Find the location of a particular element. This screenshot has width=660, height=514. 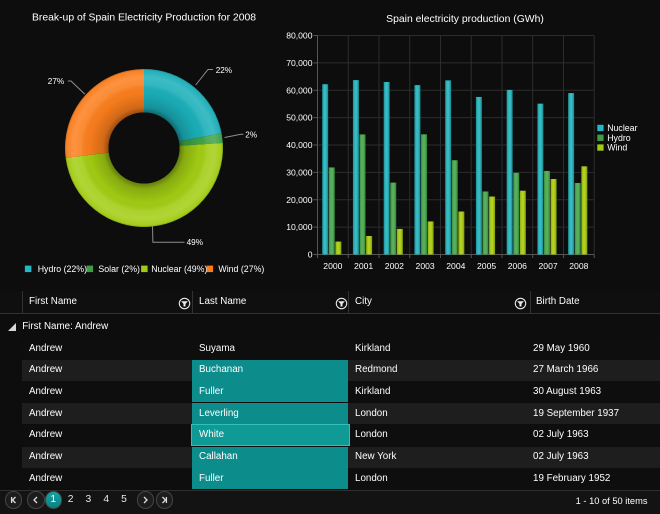

svg-text: 2005 is located at coordinates (486, 266).